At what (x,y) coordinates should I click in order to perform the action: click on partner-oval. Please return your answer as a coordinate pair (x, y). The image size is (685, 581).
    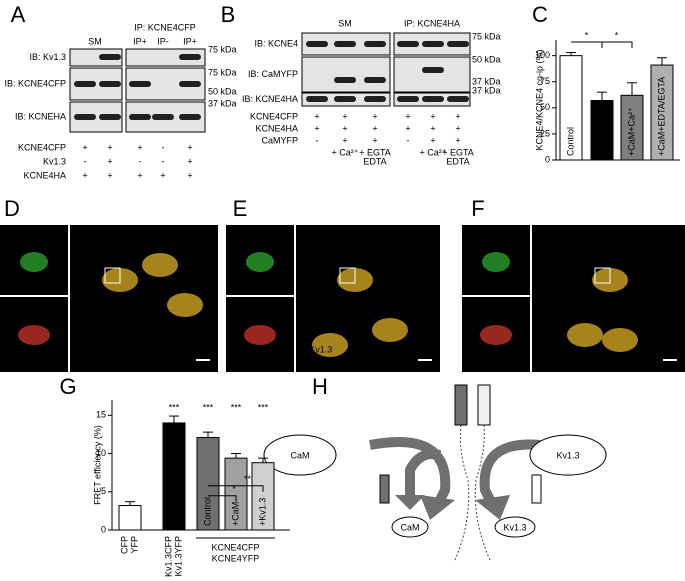
    Looking at the image, I should click on (300, 455).